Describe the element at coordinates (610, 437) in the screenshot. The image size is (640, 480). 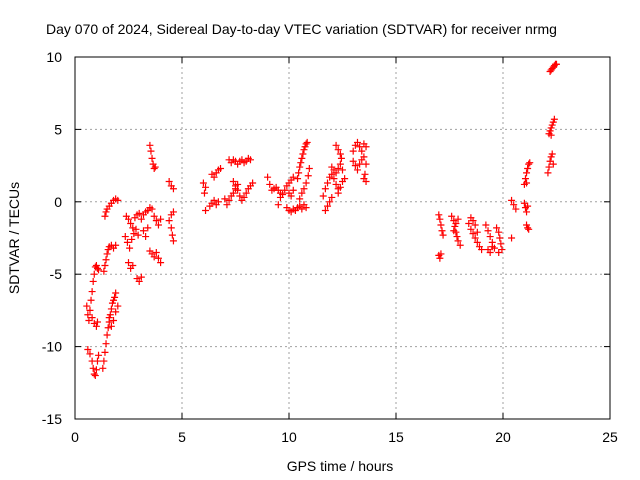
I see `x-tick-label: 25` at that location.